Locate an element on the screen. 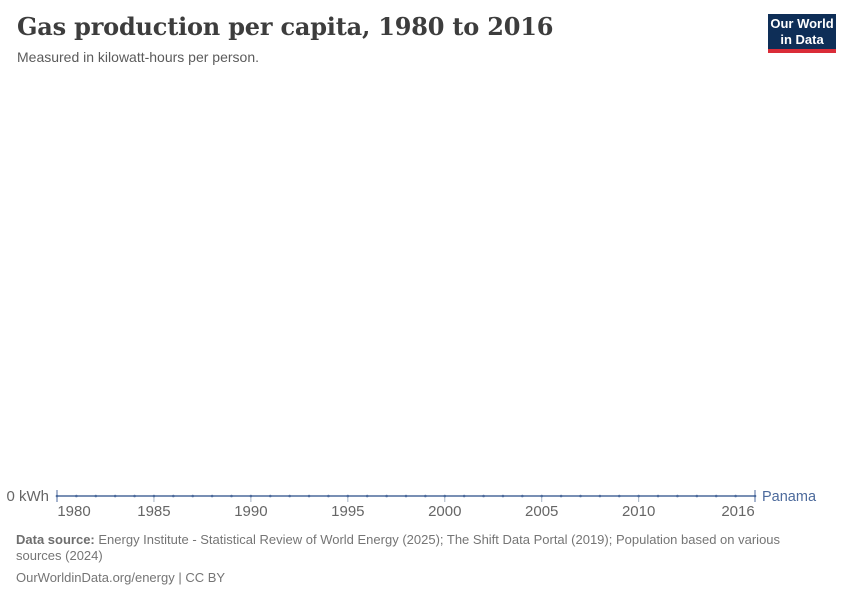 Image resolution: width=850 pixels, height=600 pixels. x-tick-label: 1980 is located at coordinates (73, 511).